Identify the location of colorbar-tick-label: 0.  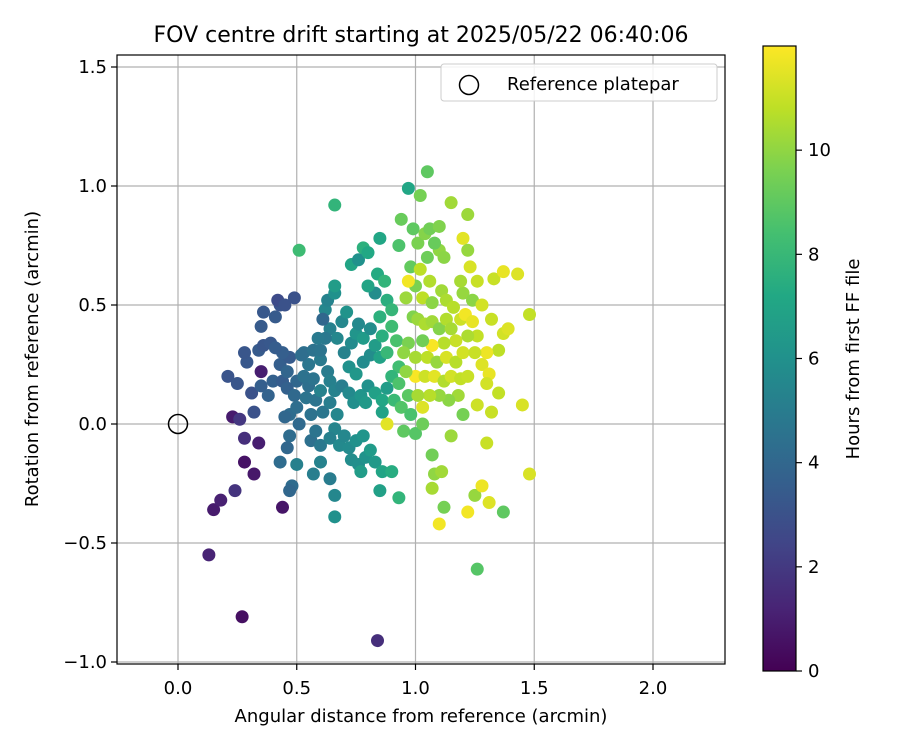
(813, 671).